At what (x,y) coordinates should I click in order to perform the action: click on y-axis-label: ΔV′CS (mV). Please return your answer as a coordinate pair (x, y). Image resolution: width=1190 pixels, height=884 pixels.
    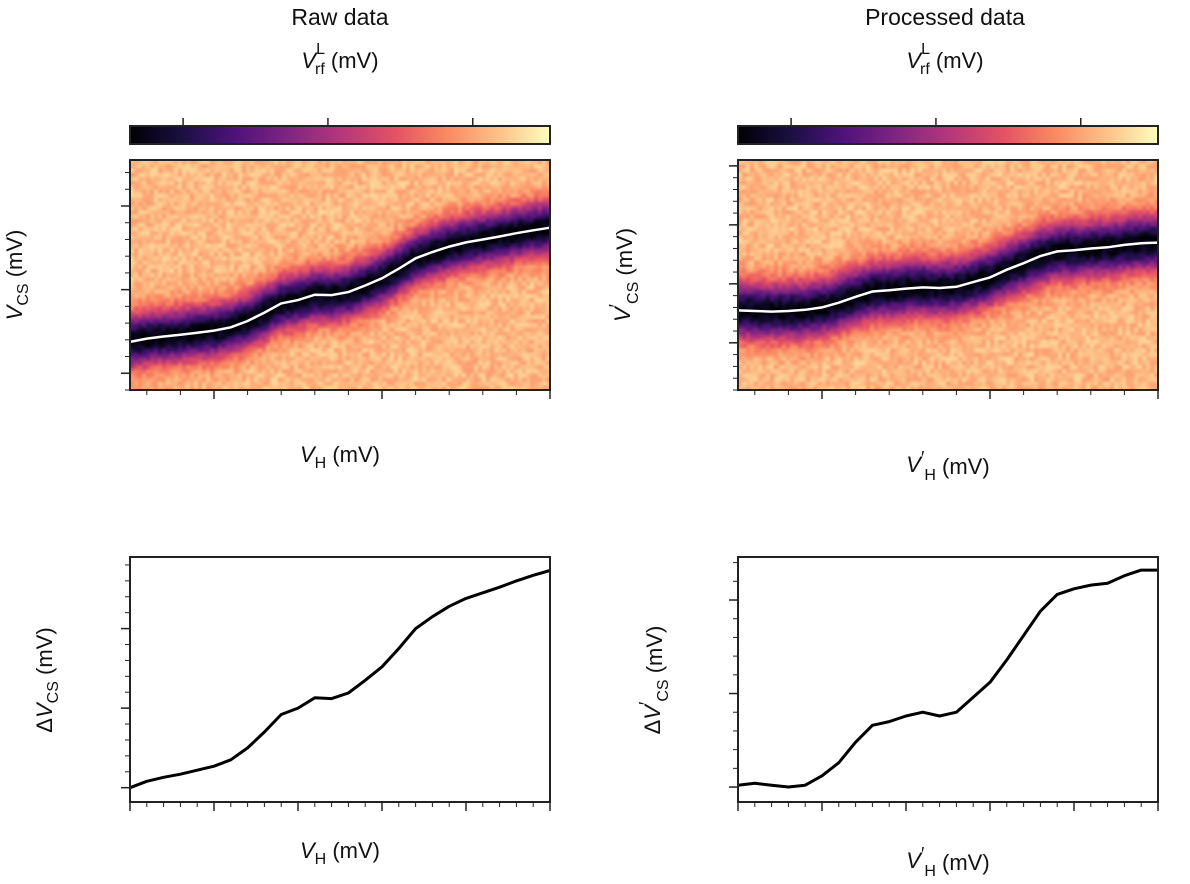
    Looking at the image, I should click on (654, 680).